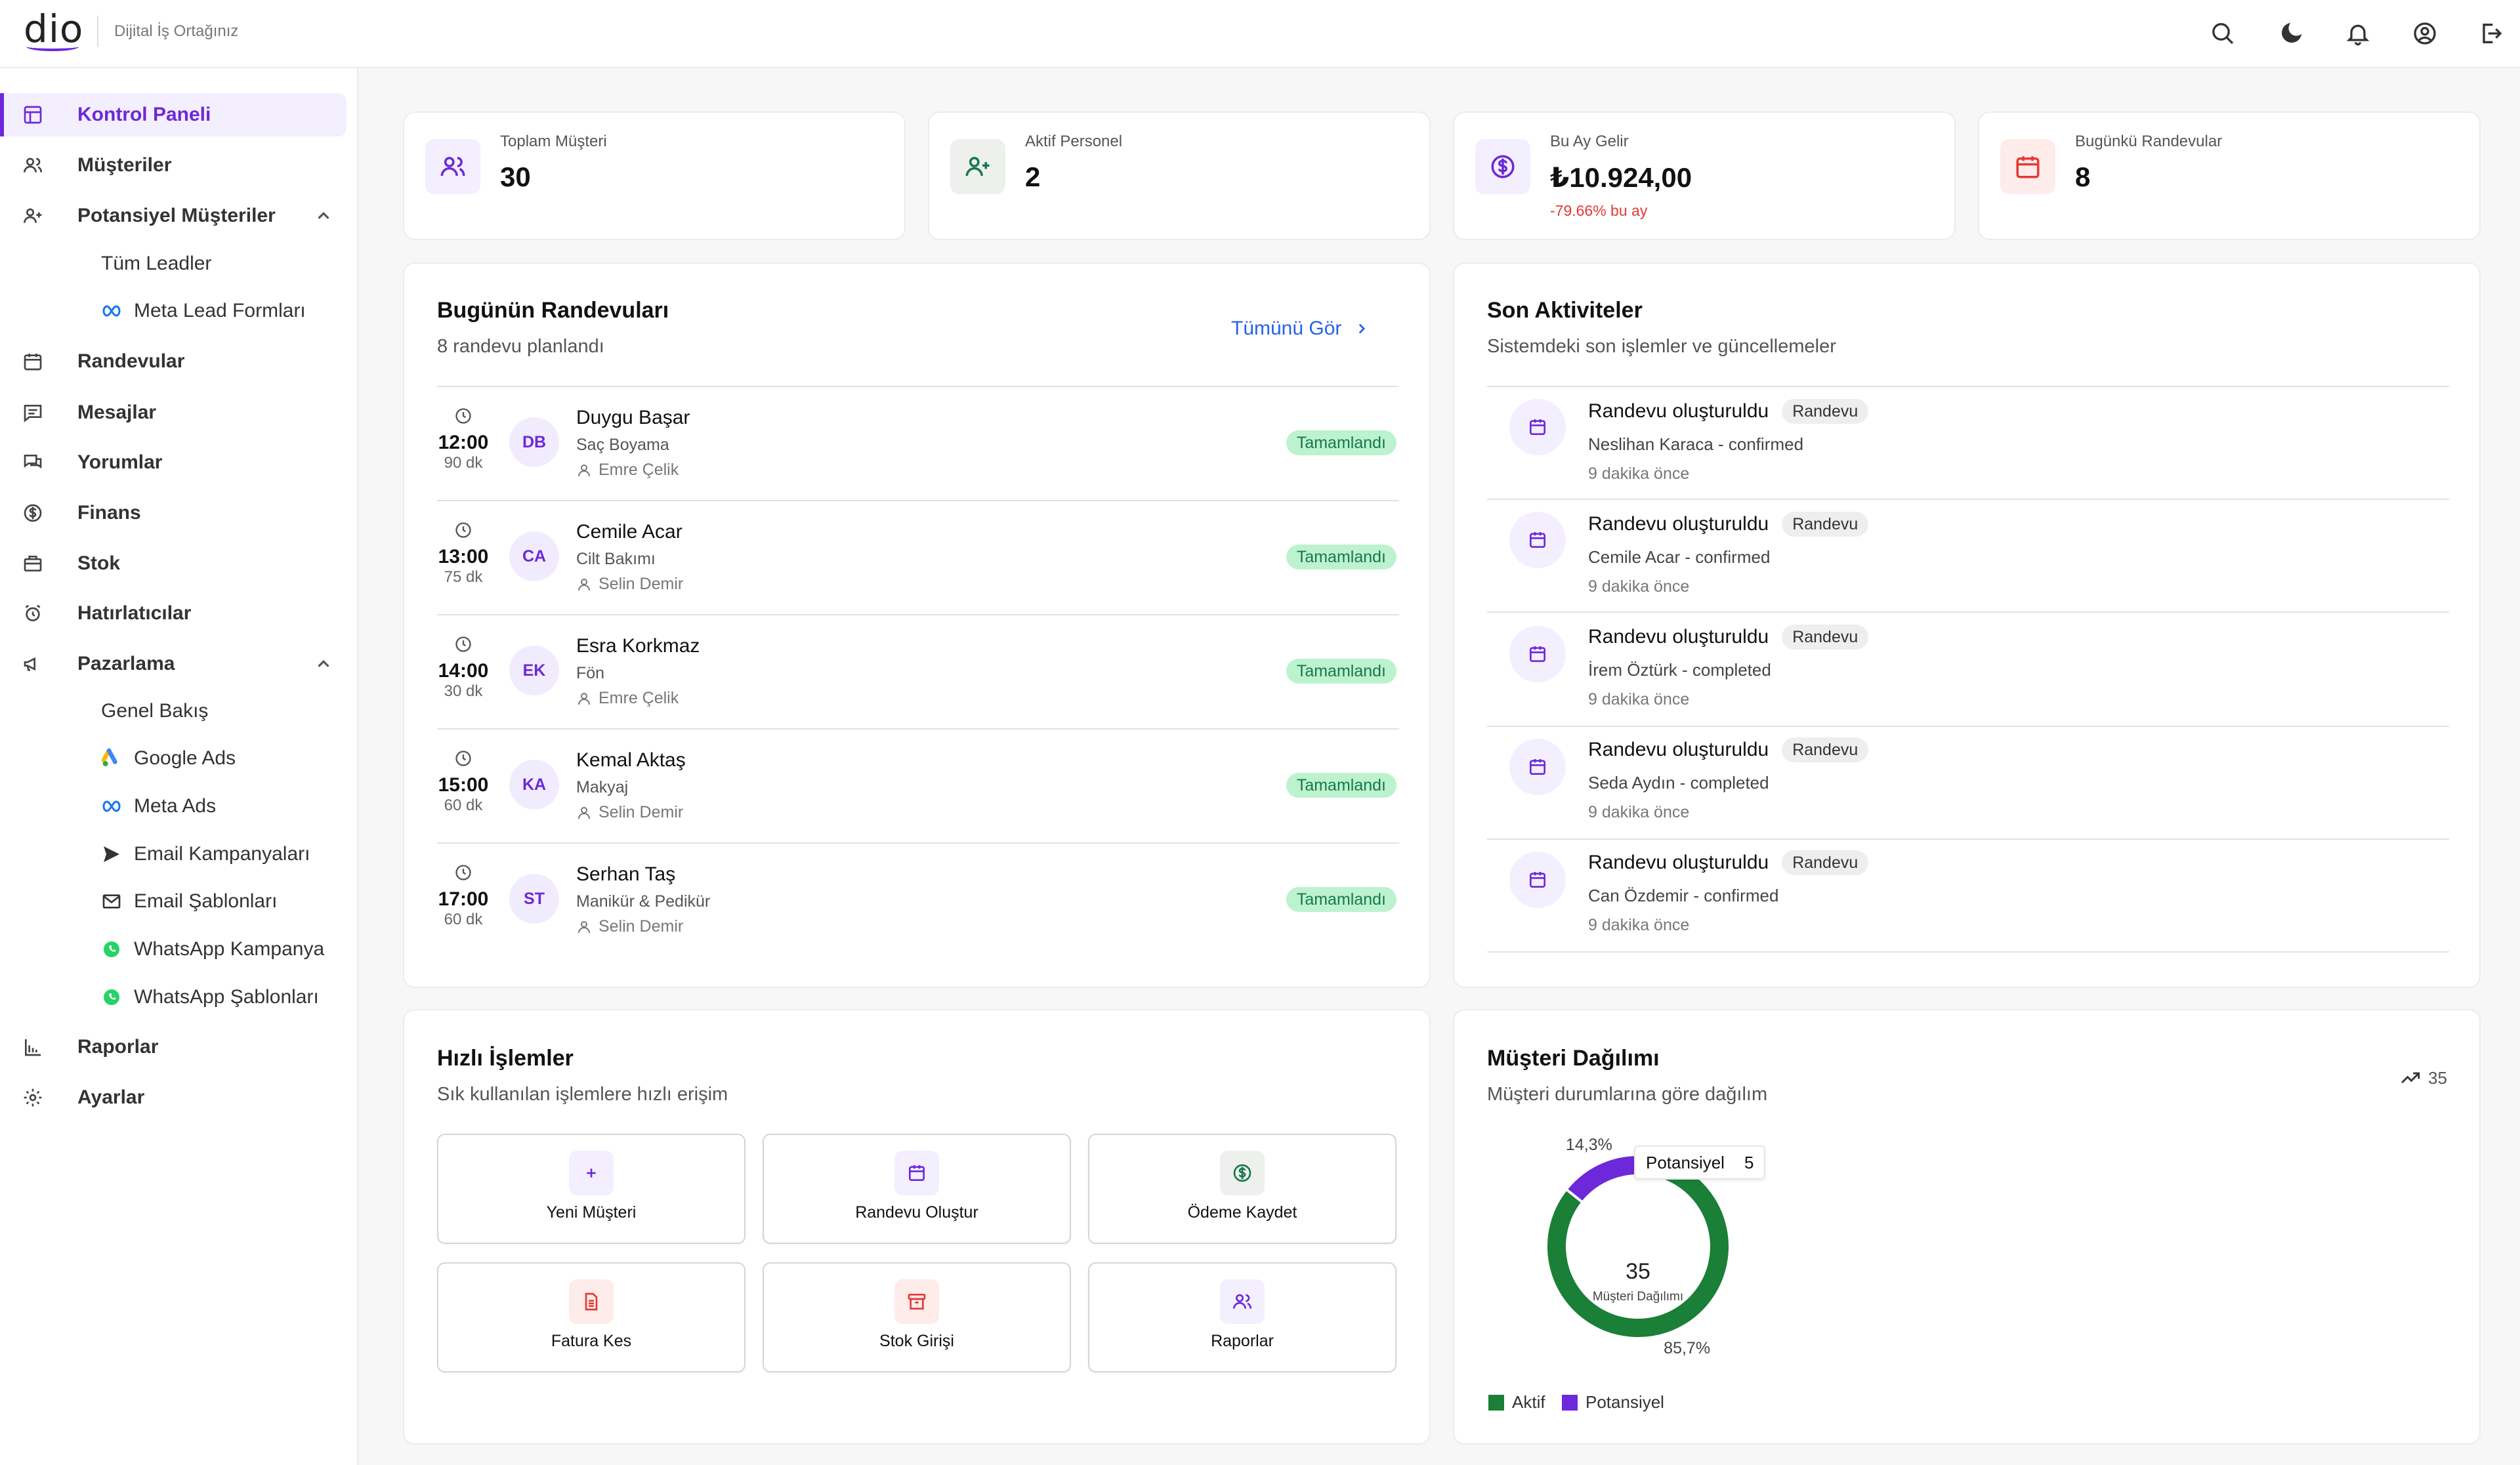 This screenshot has height=1465, width=2520. What do you see at coordinates (179, 901) in the screenshot?
I see `sidebar-subitem-email-sablonlari: Email Şablonları` at bounding box center [179, 901].